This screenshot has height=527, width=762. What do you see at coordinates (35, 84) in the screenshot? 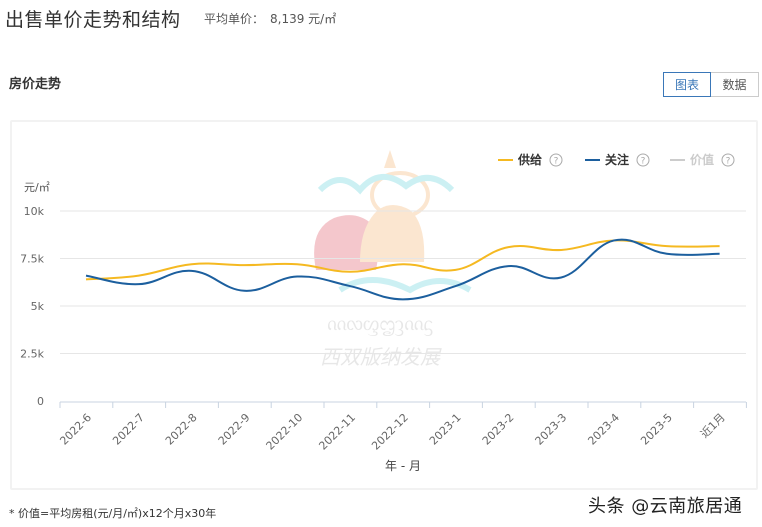
I see `section-title: 房价走势` at bounding box center [35, 84].